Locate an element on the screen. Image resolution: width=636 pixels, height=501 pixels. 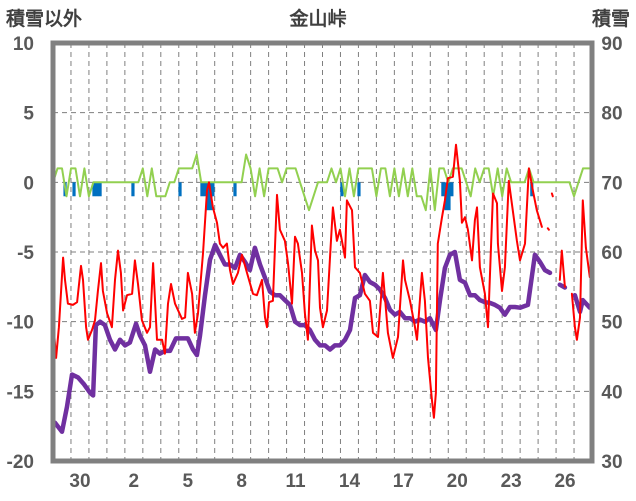
right-y-tick-label: 80 is located at coordinates (611, 114).